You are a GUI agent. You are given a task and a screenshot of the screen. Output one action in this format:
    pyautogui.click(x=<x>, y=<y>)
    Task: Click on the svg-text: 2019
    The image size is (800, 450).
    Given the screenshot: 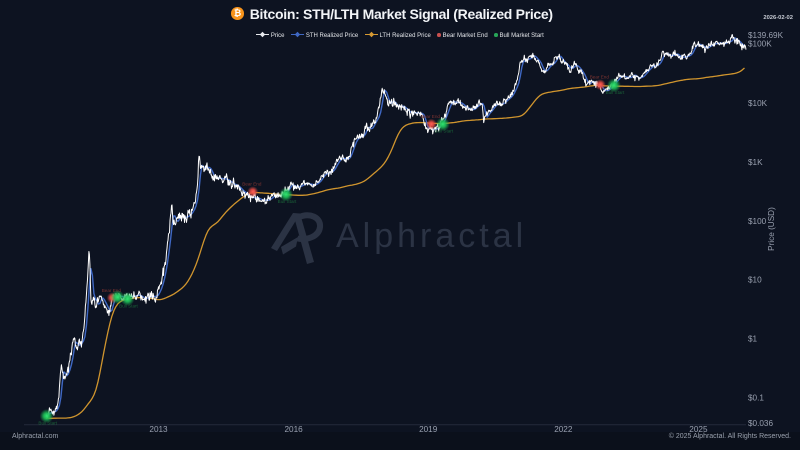 What is the action you would take?
    pyautogui.click(x=428, y=429)
    